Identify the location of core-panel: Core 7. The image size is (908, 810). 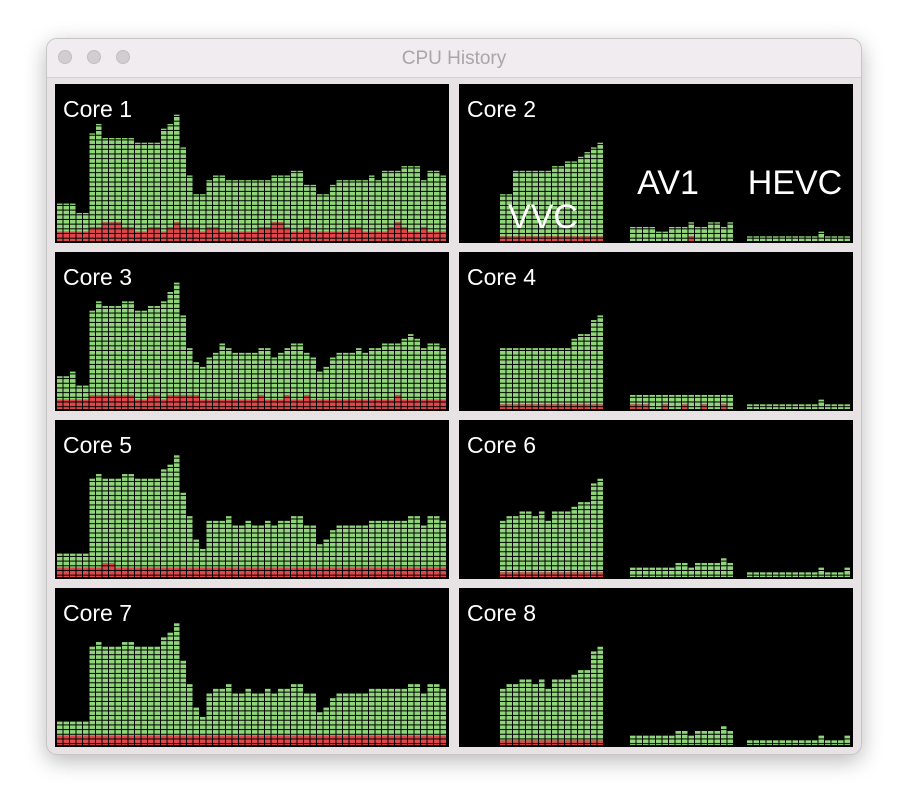
(252, 667).